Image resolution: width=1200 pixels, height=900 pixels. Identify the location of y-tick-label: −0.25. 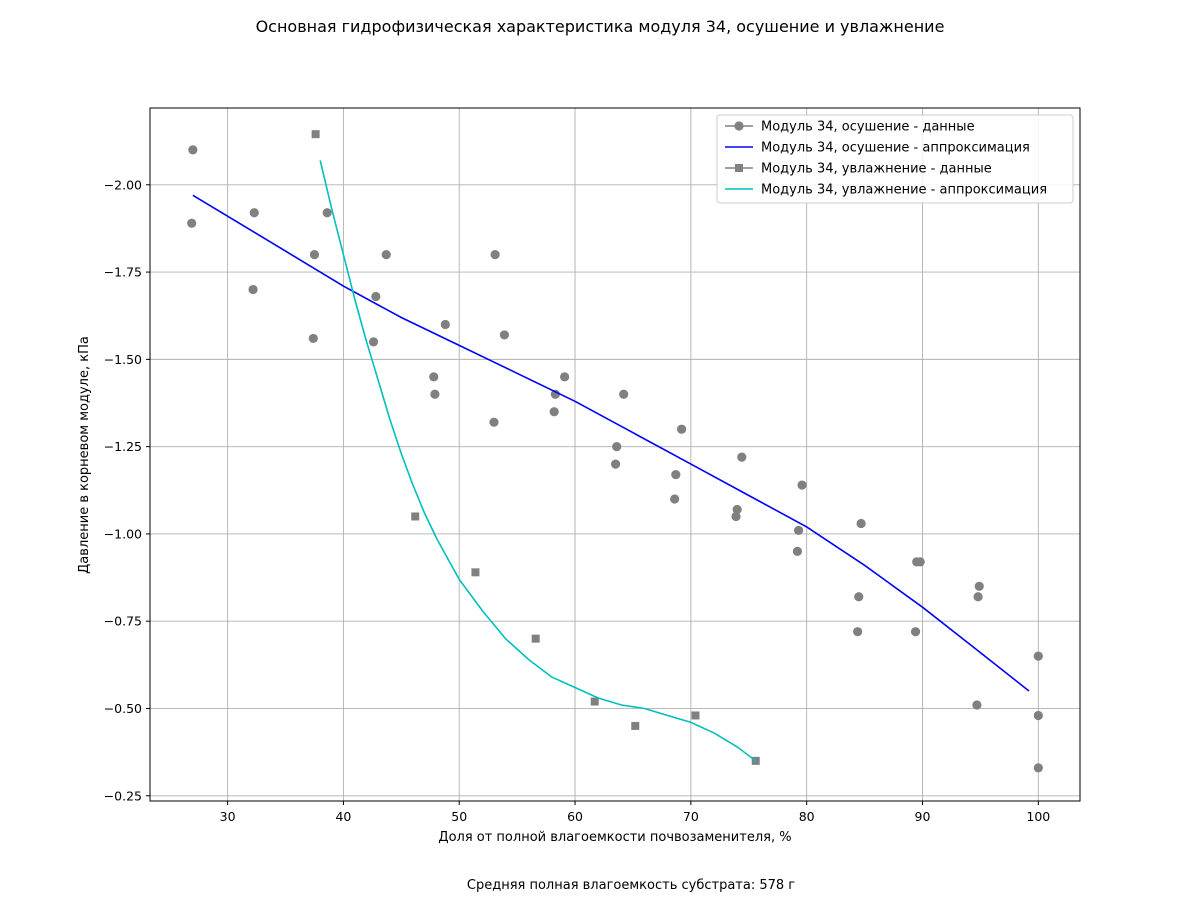
(123, 795).